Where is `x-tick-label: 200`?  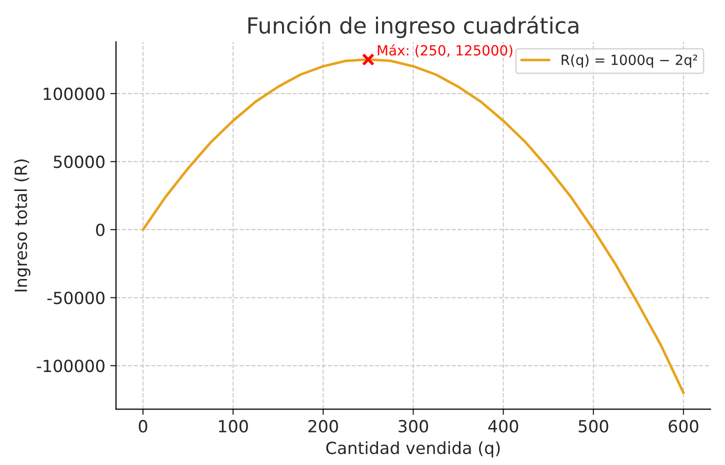 x-tick-label: 200 is located at coordinates (323, 426).